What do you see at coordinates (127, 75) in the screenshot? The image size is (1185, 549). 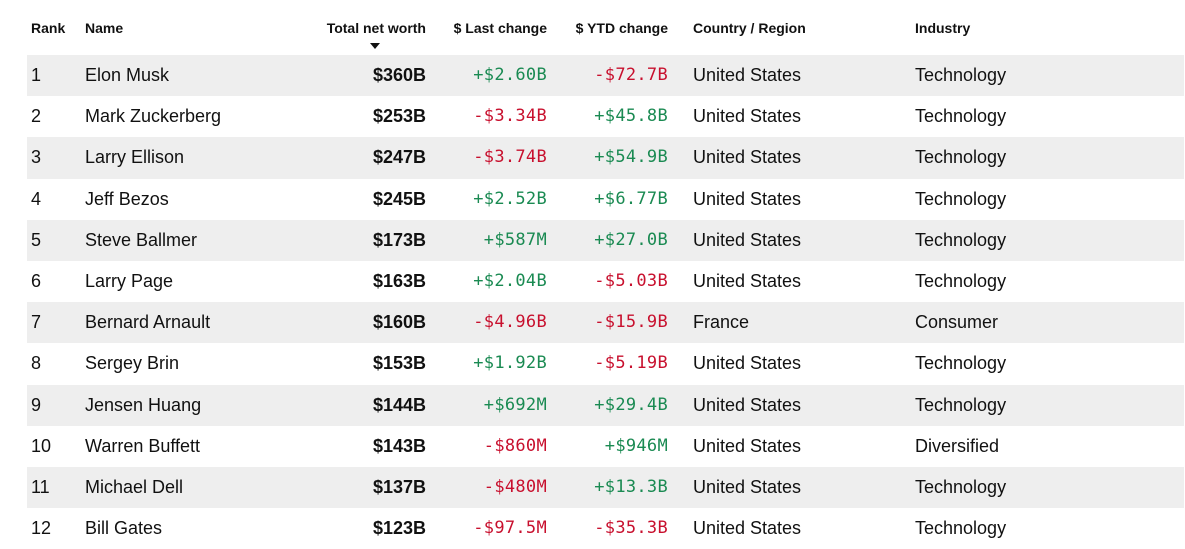 I see `name-cell: Elon Musk` at bounding box center [127, 75].